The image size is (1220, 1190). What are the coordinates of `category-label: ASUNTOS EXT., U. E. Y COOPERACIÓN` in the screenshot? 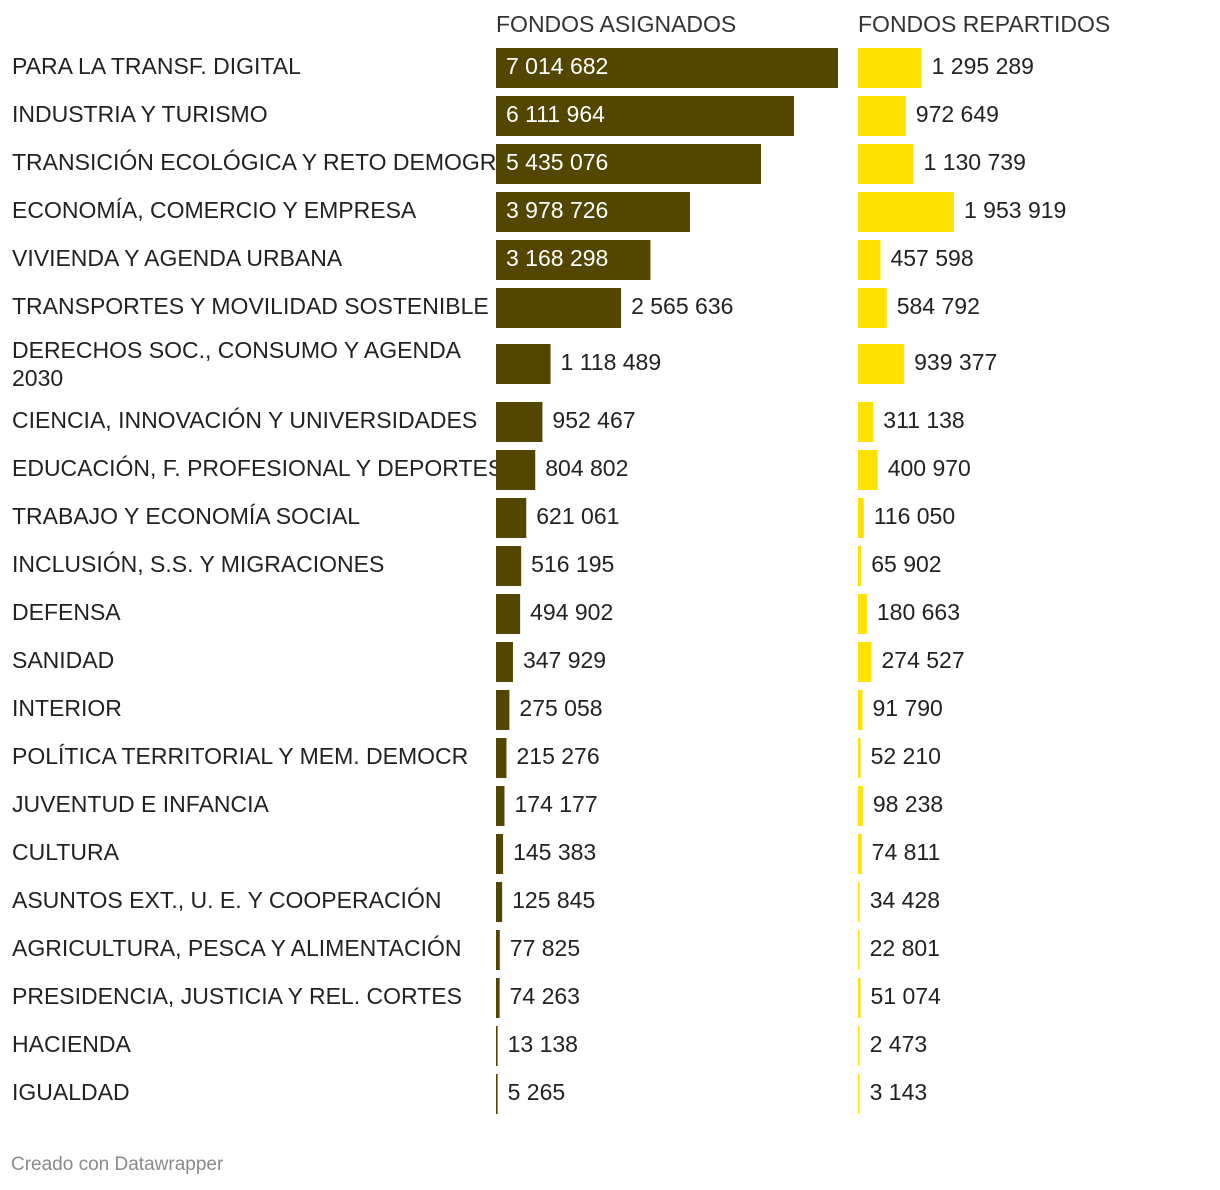 It's located at (226, 900).